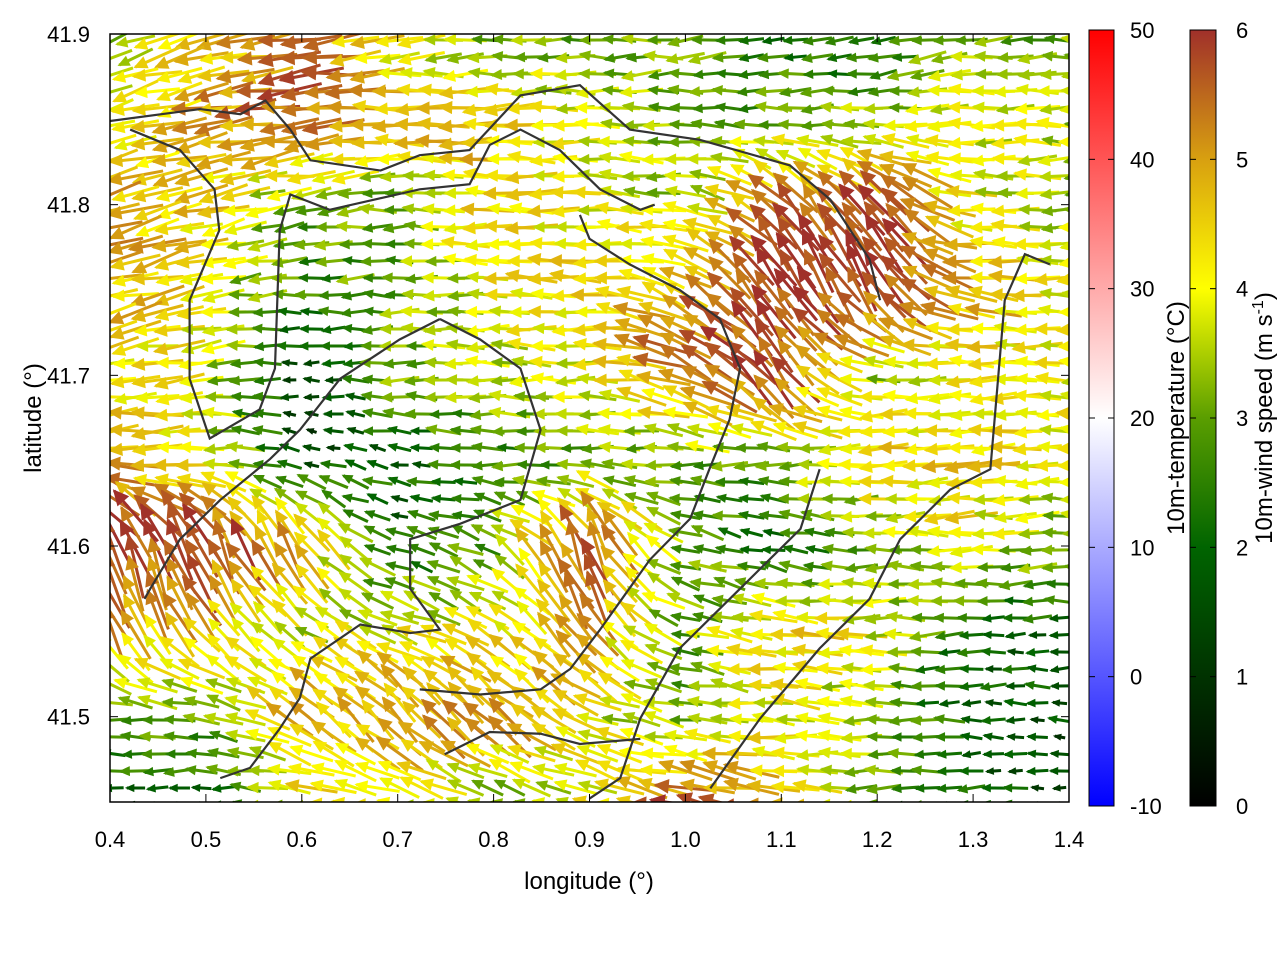  I want to click on x-axis-label: longitude (°), so click(589, 881).